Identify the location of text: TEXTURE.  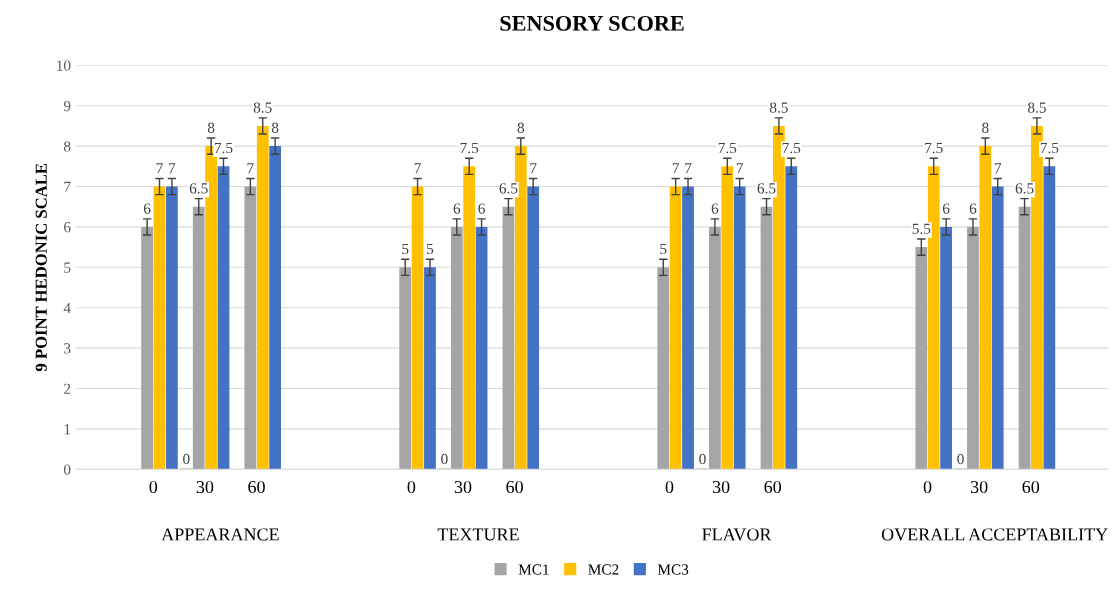
(478, 534).